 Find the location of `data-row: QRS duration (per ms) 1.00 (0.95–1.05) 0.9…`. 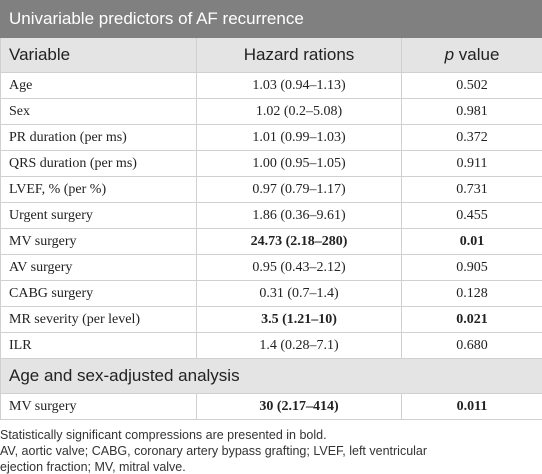

data-row: QRS duration (per ms) 1.00 (0.95–1.05) 0.9… is located at coordinates (271, 163).